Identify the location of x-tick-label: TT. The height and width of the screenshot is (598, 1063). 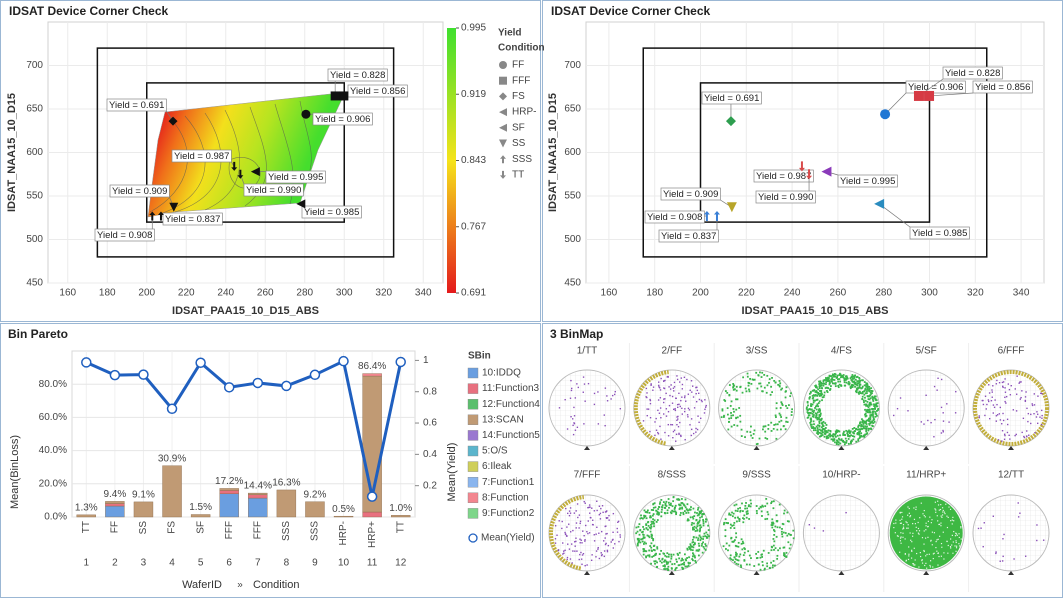
(86, 527).